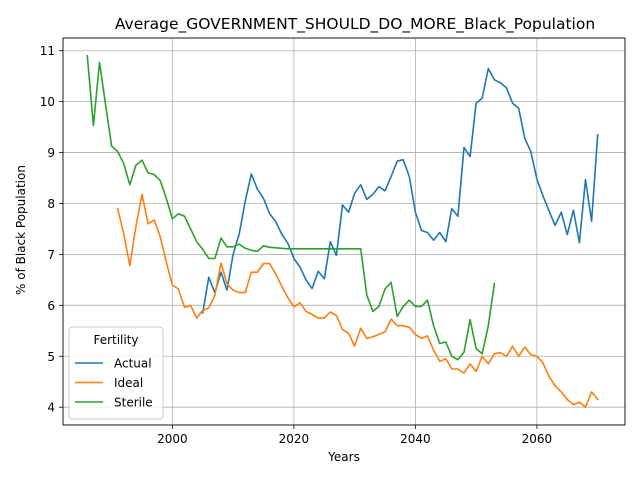  I want to click on legend-label-ideal: Ideal, so click(128, 383).